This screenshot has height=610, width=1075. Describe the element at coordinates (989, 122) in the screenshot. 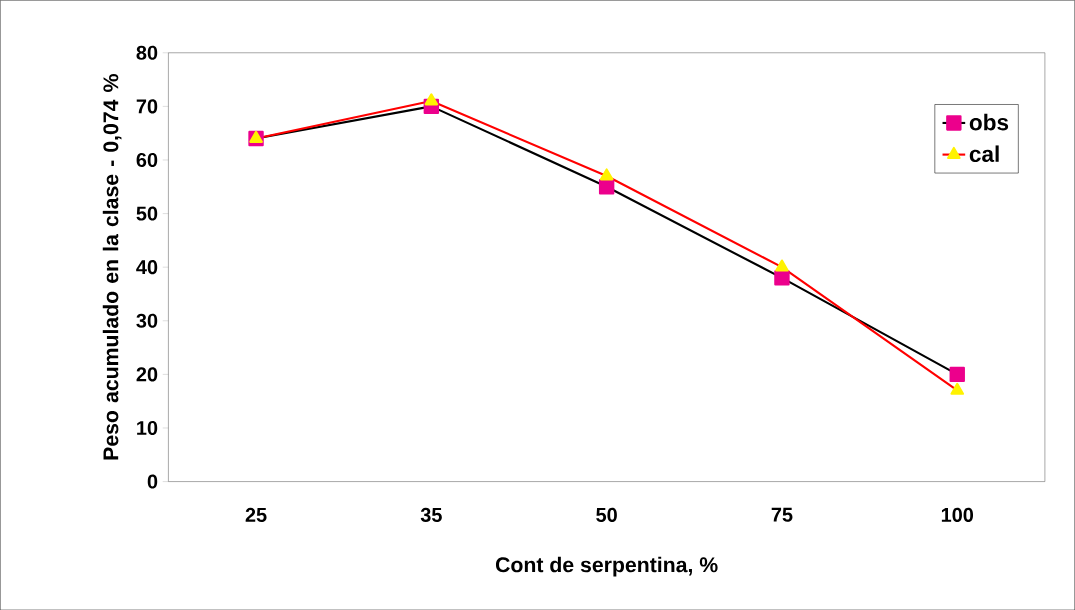

I see `legend-label: obs` at that location.